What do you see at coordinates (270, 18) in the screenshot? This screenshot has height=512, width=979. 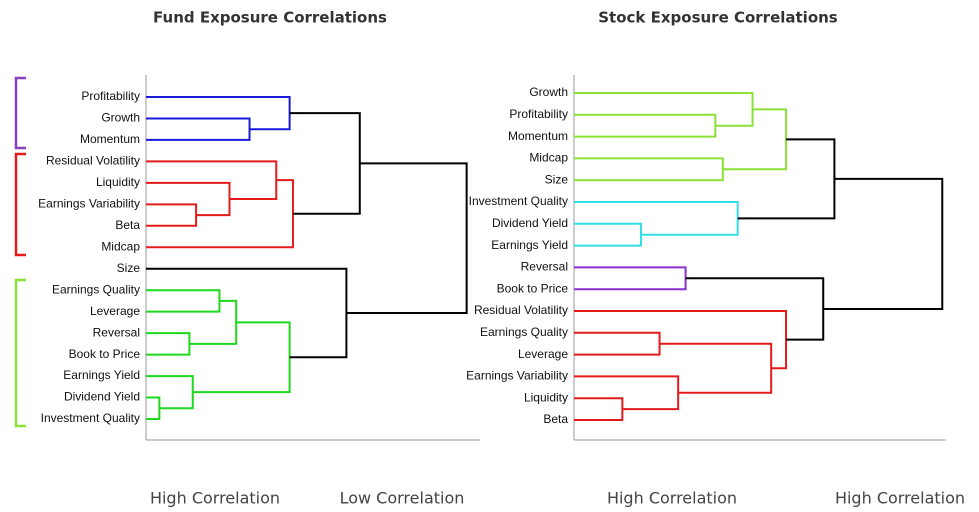 I see `chart-title: Fund Exposure Correlations` at bounding box center [270, 18].